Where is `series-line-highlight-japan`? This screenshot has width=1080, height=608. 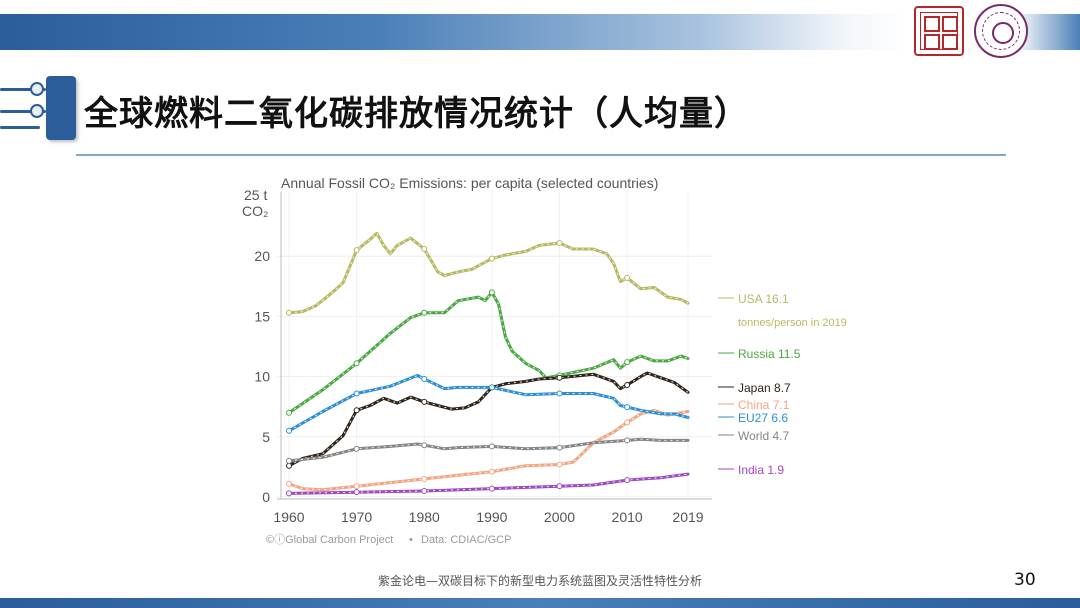
series-line-highlight-japan is located at coordinates (488, 419).